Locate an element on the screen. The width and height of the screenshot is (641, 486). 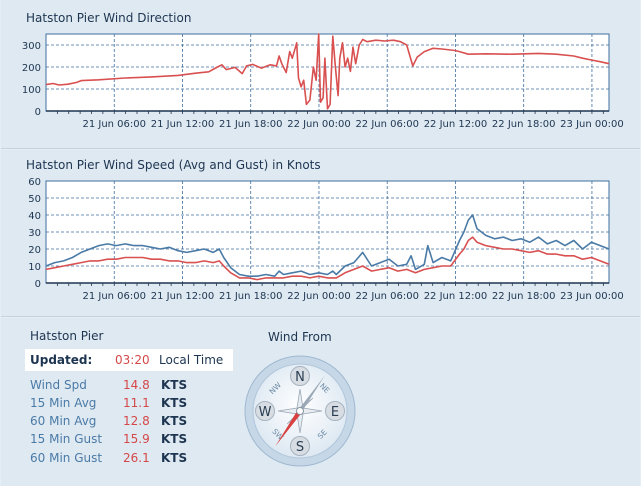
updated-box: Updated: 03:20 Local Time is located at coordinates (129, 360).